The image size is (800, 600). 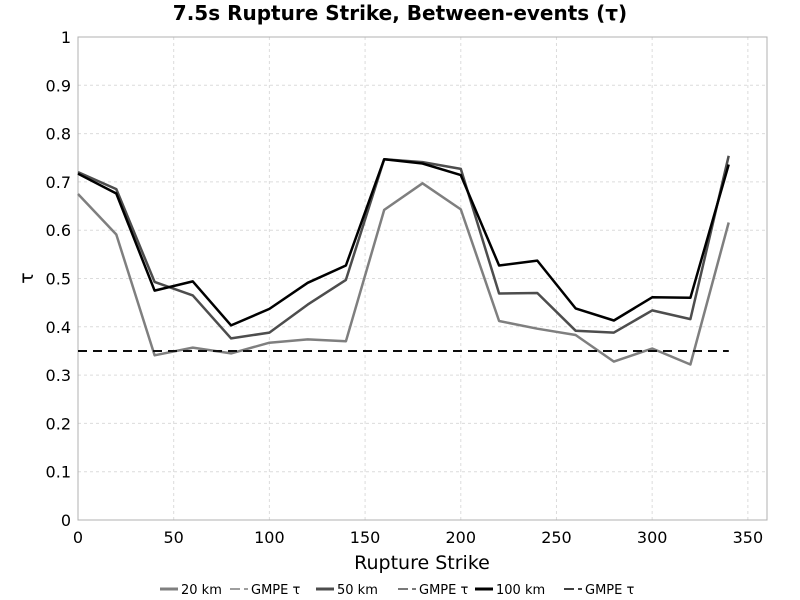 I want to click on x-tick-label: 300, so click(x=652, y=537).